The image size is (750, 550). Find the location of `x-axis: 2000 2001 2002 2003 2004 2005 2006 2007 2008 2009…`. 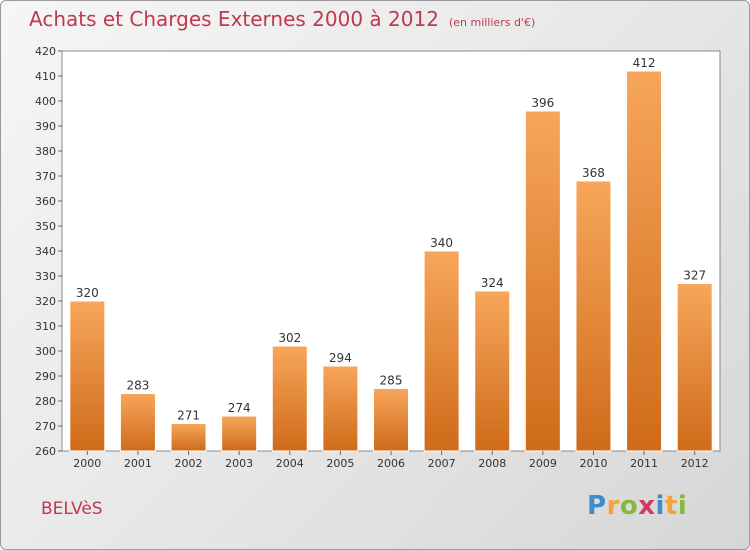

x-axis: 2000 2001 2002 2003 2004 2005 2006 2007 2008 2009… is located at coordinates (391, 460).